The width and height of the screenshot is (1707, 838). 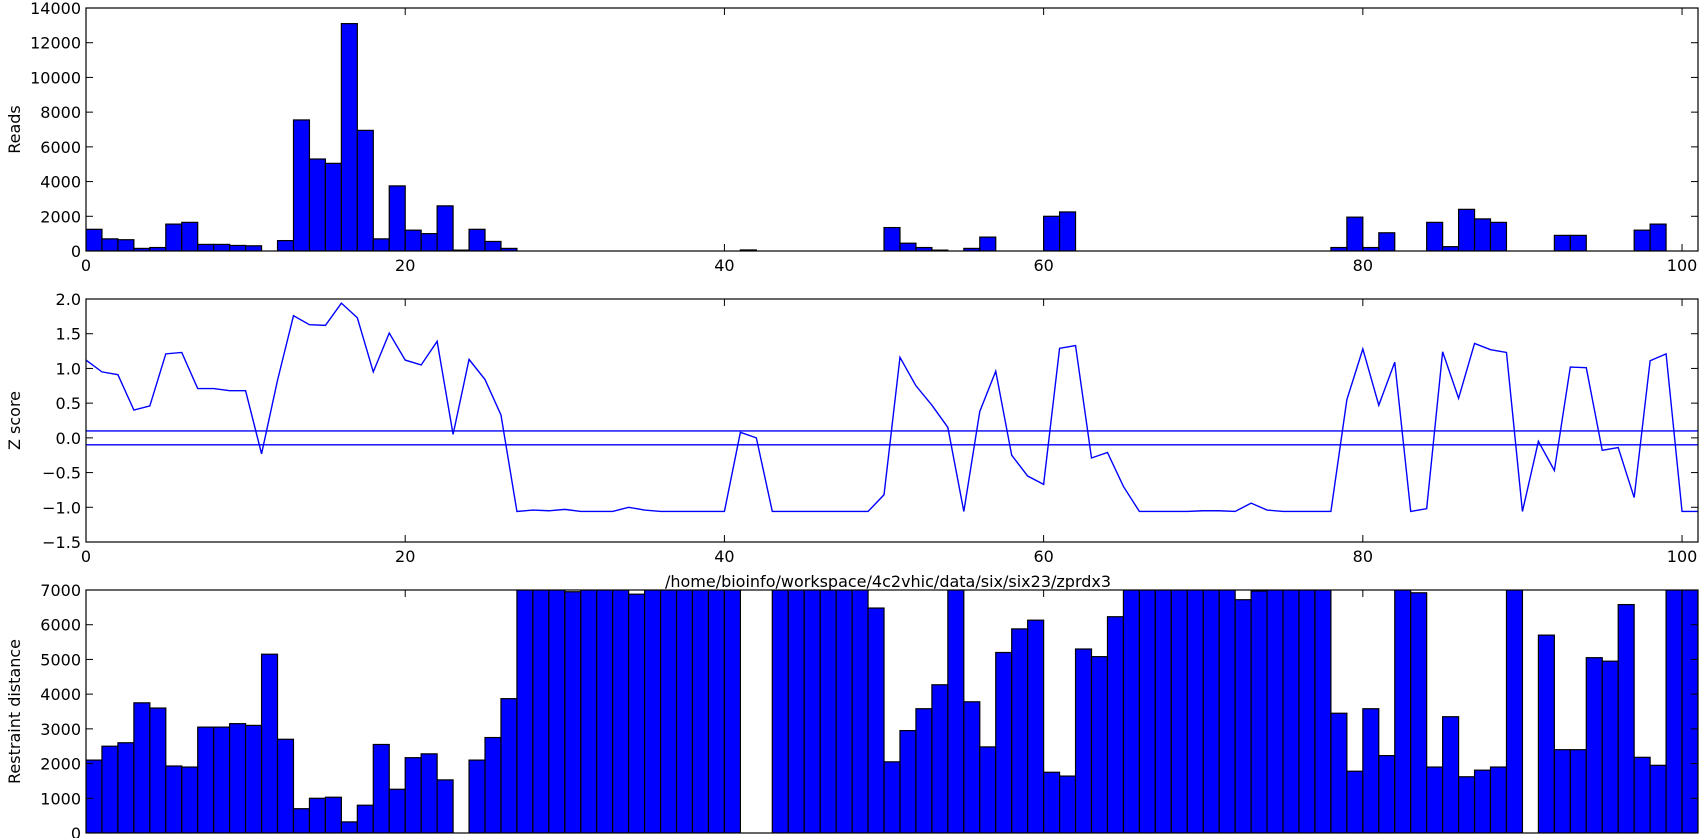 What do you see at coordinates (76, 251) in the screenshot?
I see `y-tick-label: 0` at bounding box center [76, 251].